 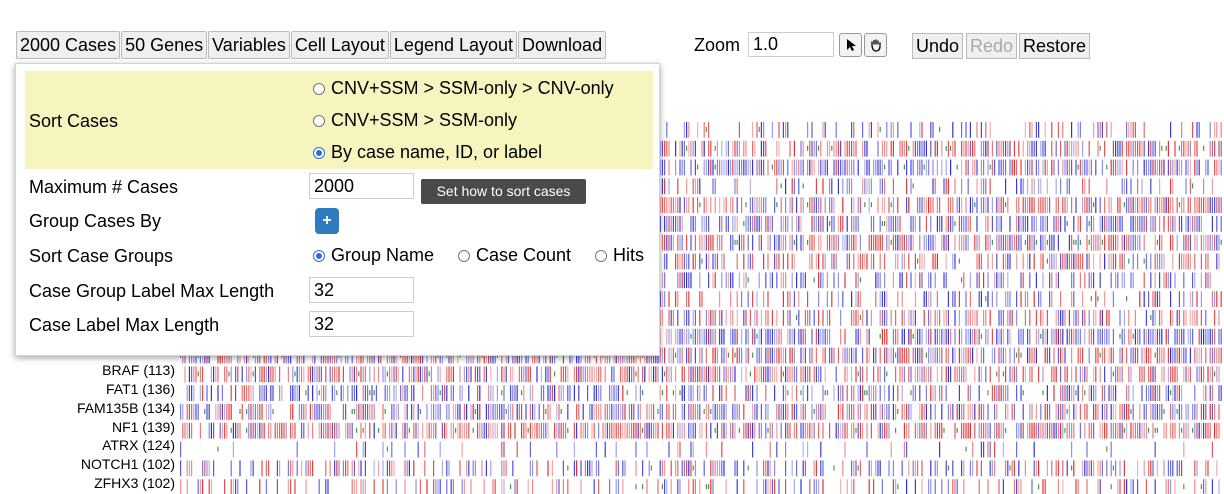 I want to click on group-label-max-input: 32, so click(x=361, y=290).